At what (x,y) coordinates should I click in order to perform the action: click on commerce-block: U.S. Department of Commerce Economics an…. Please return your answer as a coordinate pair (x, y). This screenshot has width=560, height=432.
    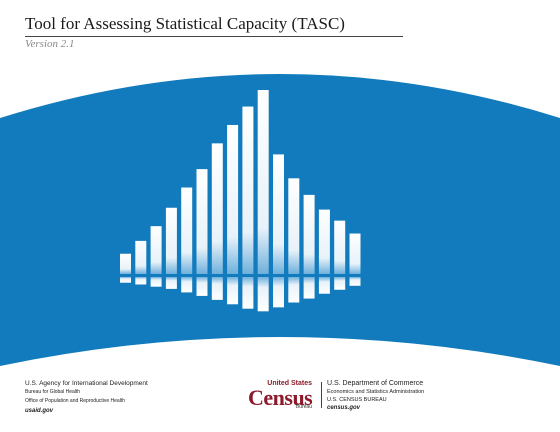
    Looking at the image, I should click on (375, 396).